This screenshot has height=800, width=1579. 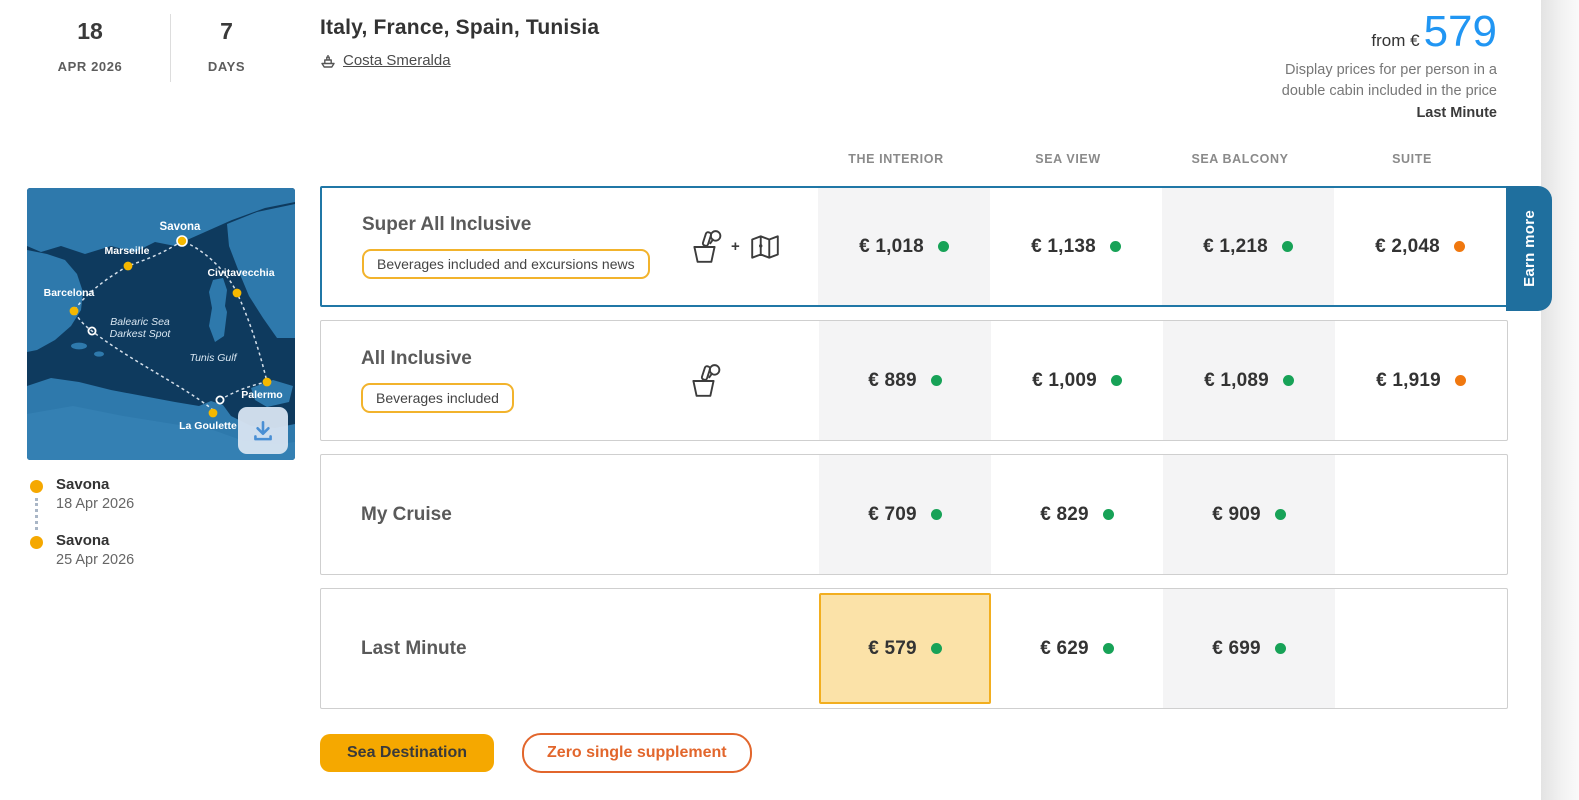 What do you see at coordinates (1236, 514) in the screenshot?
I see `price-amount: € 909` at bounding box center [1236, 514].